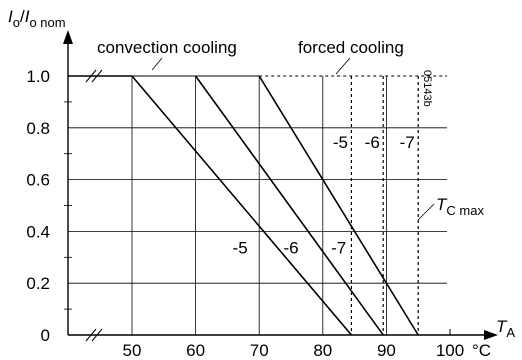 The image size is (522, 360). Describe the element at coordinates (426, 212) in the screenshot. I see `tc-max-leader` at that location.